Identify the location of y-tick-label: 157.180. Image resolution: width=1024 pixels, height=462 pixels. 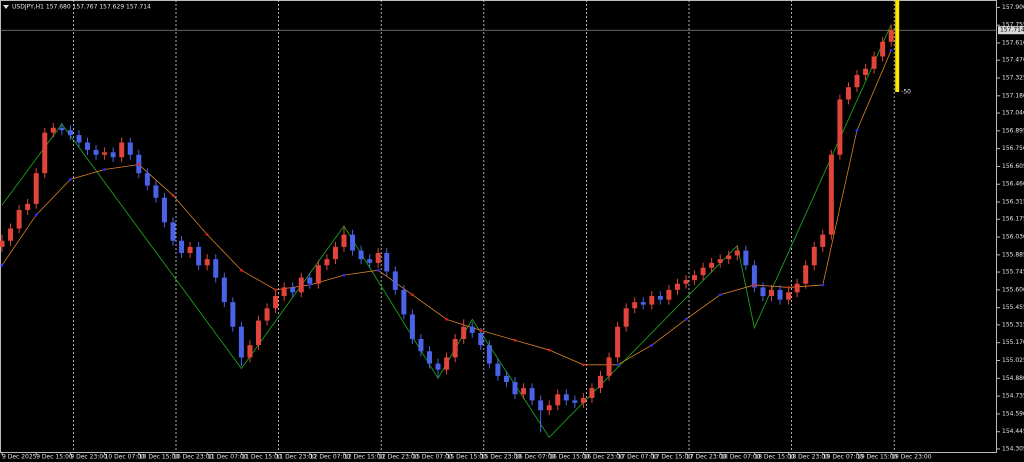
(1013, 95).